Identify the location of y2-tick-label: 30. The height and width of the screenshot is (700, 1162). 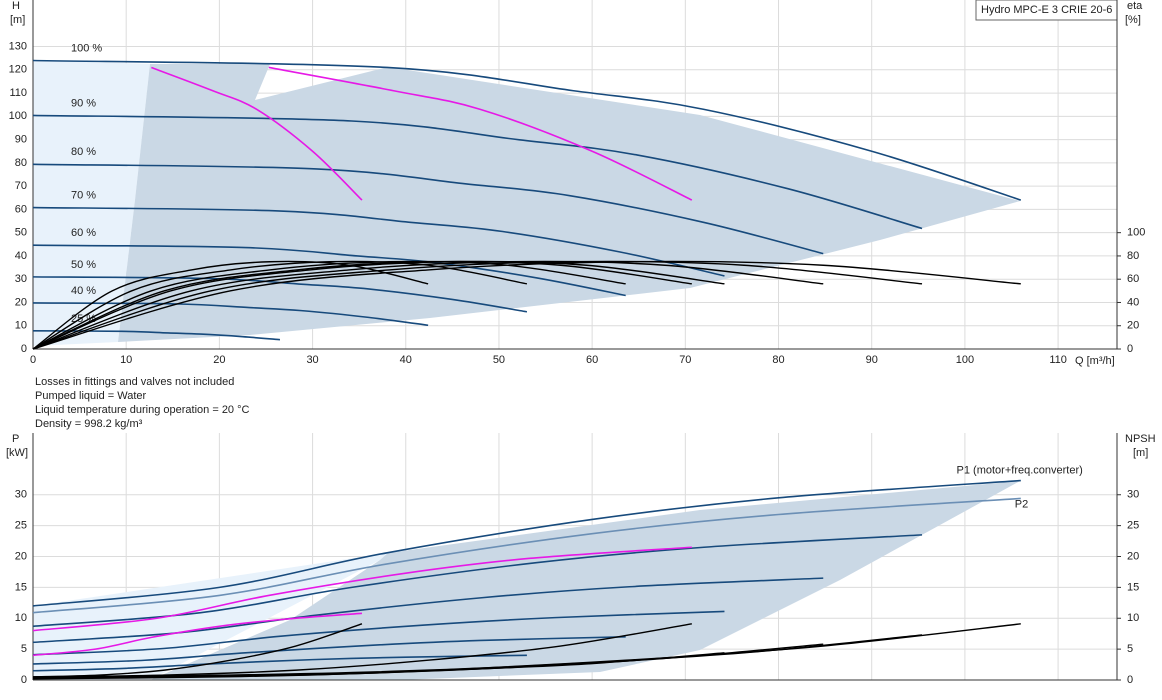
(1133, 495).